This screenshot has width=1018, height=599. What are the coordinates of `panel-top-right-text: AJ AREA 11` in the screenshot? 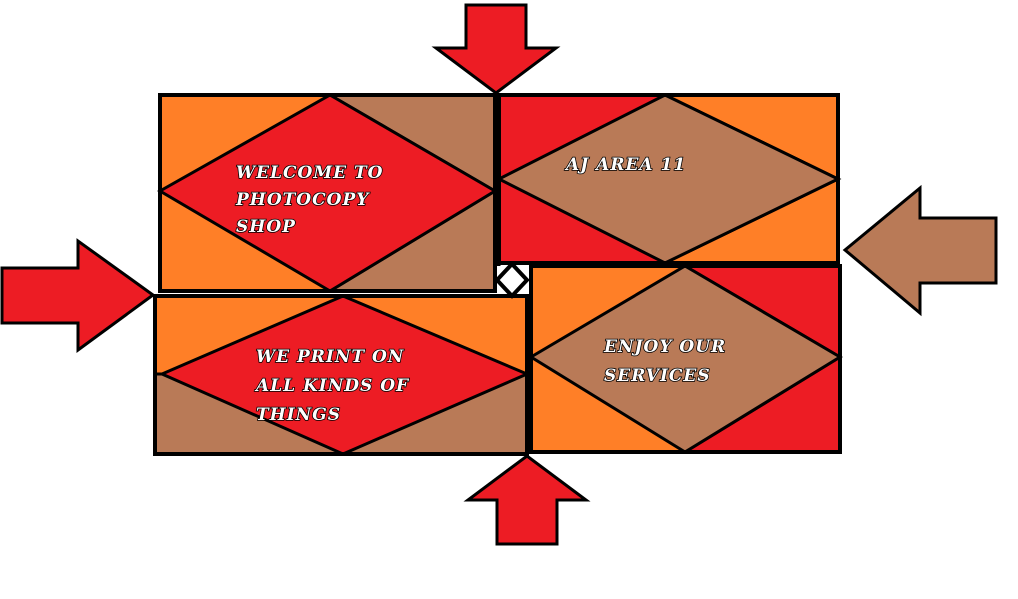 It's located at (625, 165).